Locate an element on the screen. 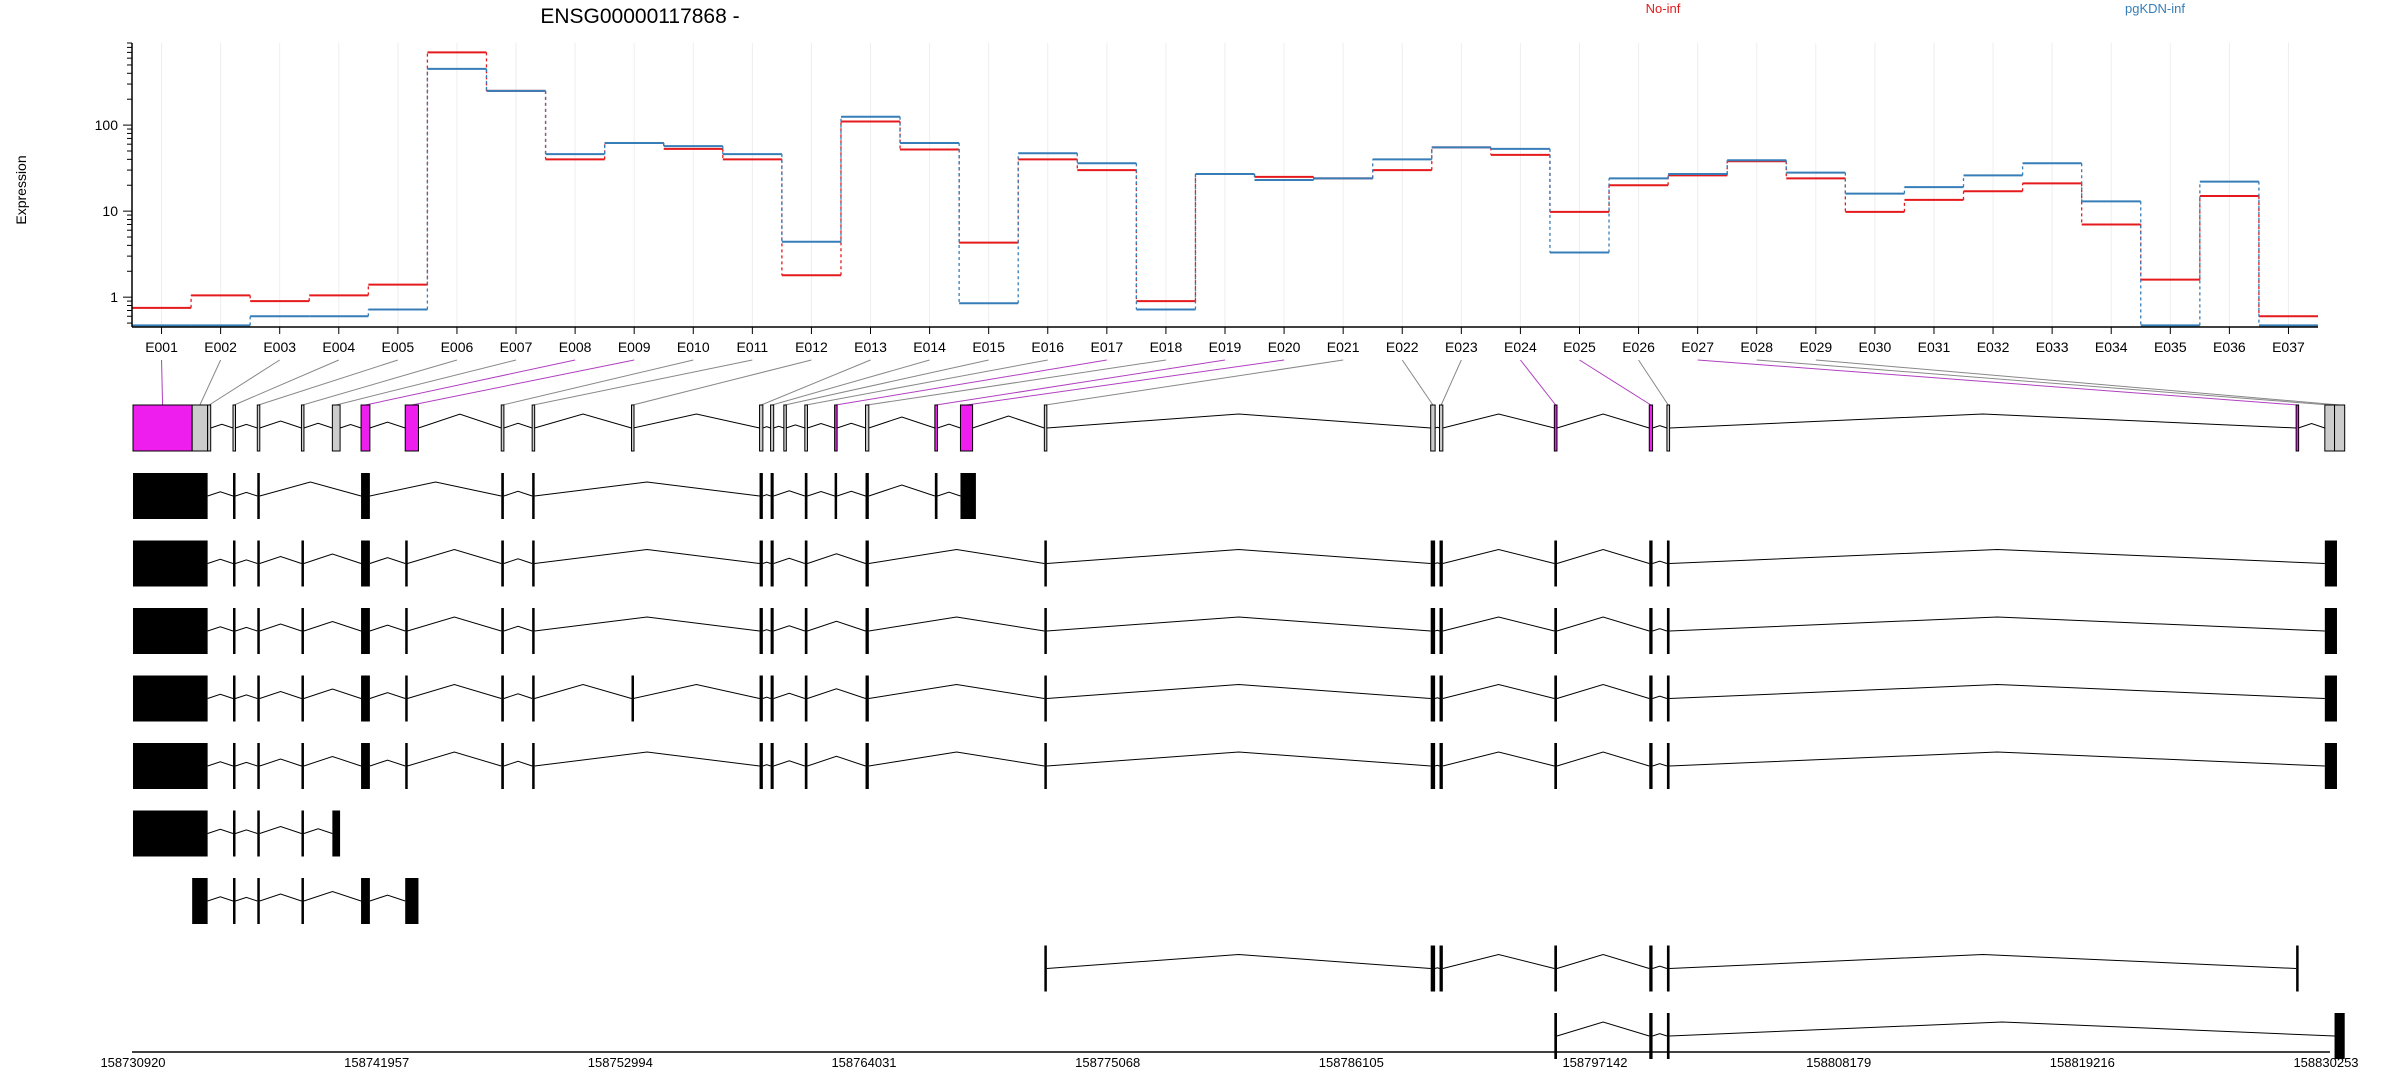  x-tick-label-E023: E023 is located at coordinates (1461, 347).